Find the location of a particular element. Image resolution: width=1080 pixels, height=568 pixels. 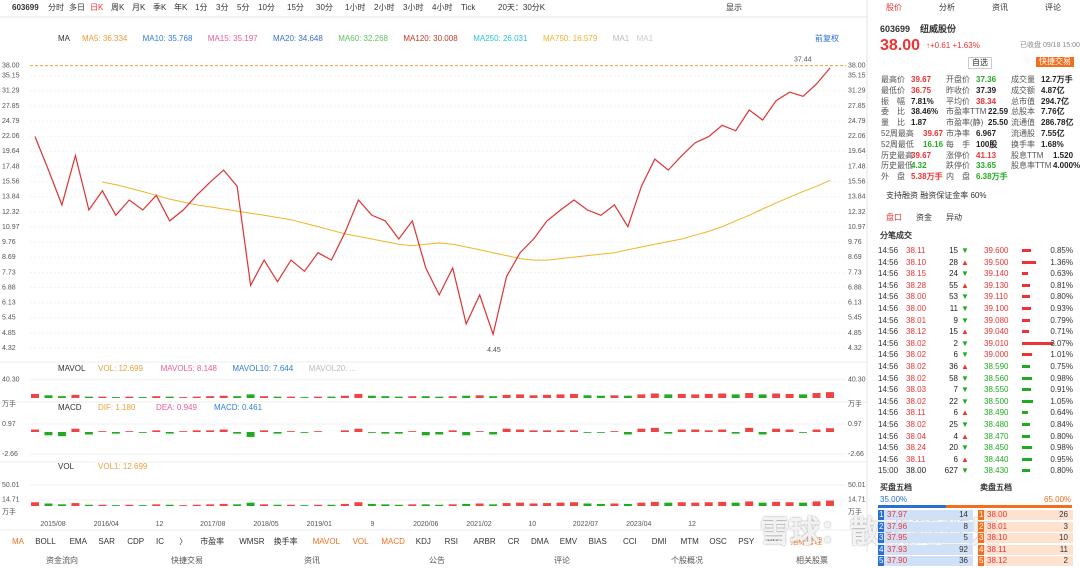

trade-price: 38.04 is located at coordinates (916, 436).